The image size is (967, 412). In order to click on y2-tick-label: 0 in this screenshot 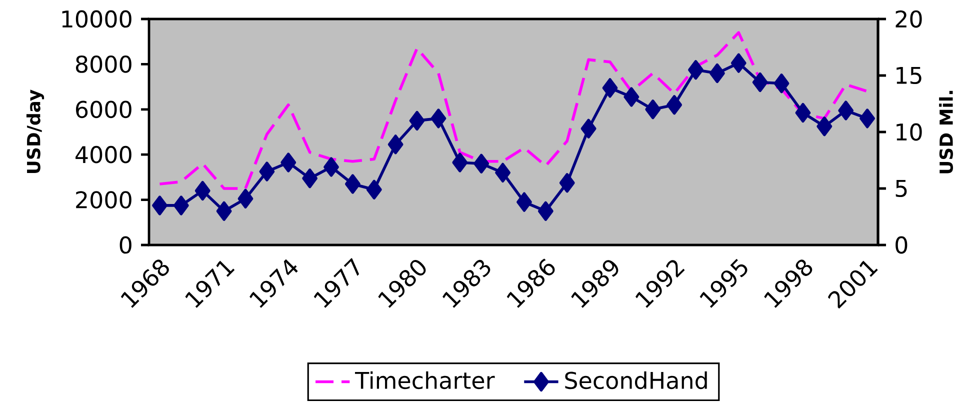, I will do `click(902, 245)`.